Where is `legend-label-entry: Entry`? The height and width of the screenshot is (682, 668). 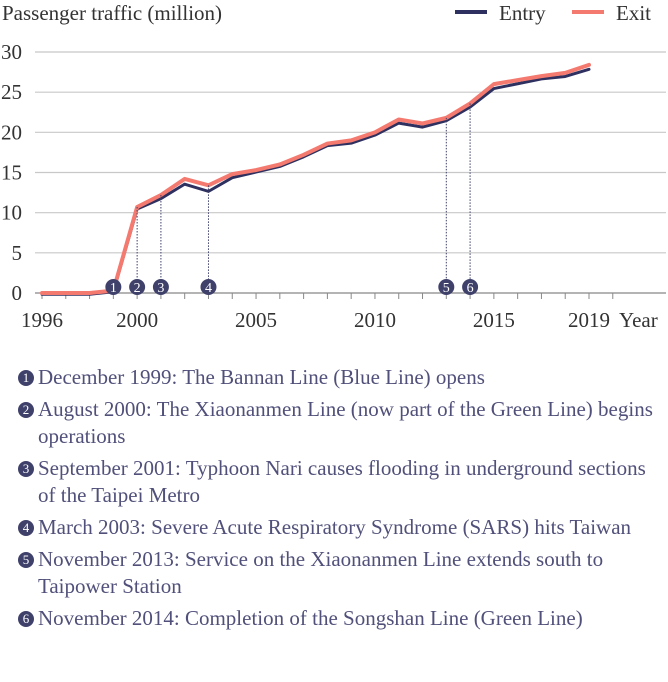 legend-label-entry: Entry is located at coordinates (522, 13).